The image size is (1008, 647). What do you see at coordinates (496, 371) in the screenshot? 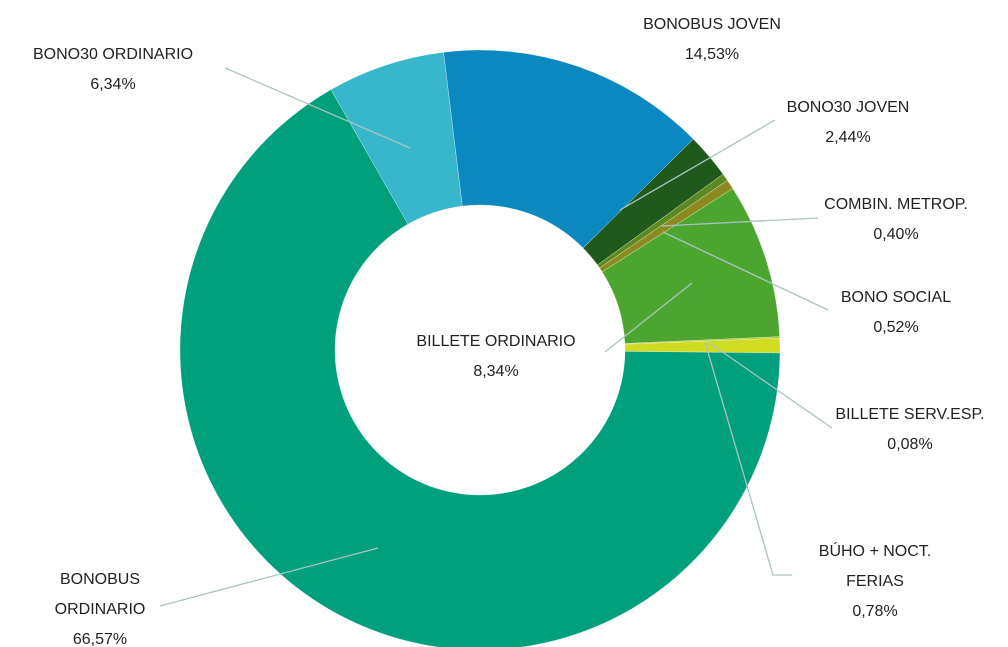
I see `label-value: 8,34%` at bounding box center [496, 371].